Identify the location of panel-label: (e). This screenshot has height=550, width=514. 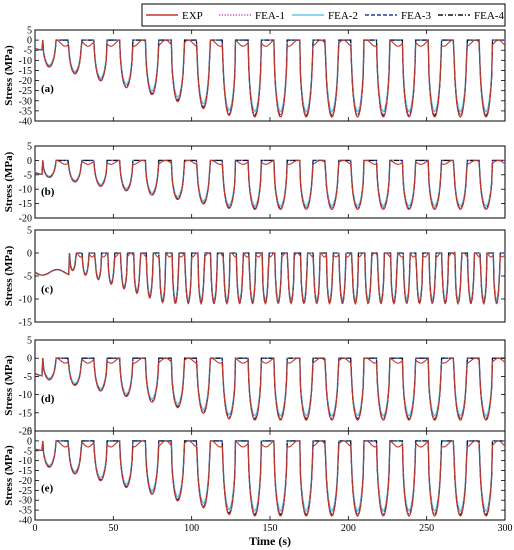
(47, 489).